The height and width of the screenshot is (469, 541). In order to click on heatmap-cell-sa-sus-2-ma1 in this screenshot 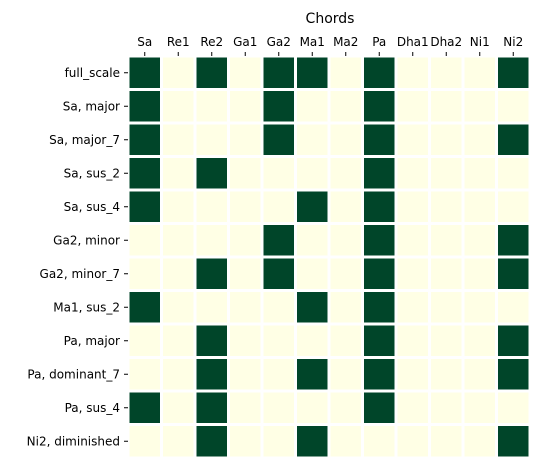, I will do `click(312, 173)`.